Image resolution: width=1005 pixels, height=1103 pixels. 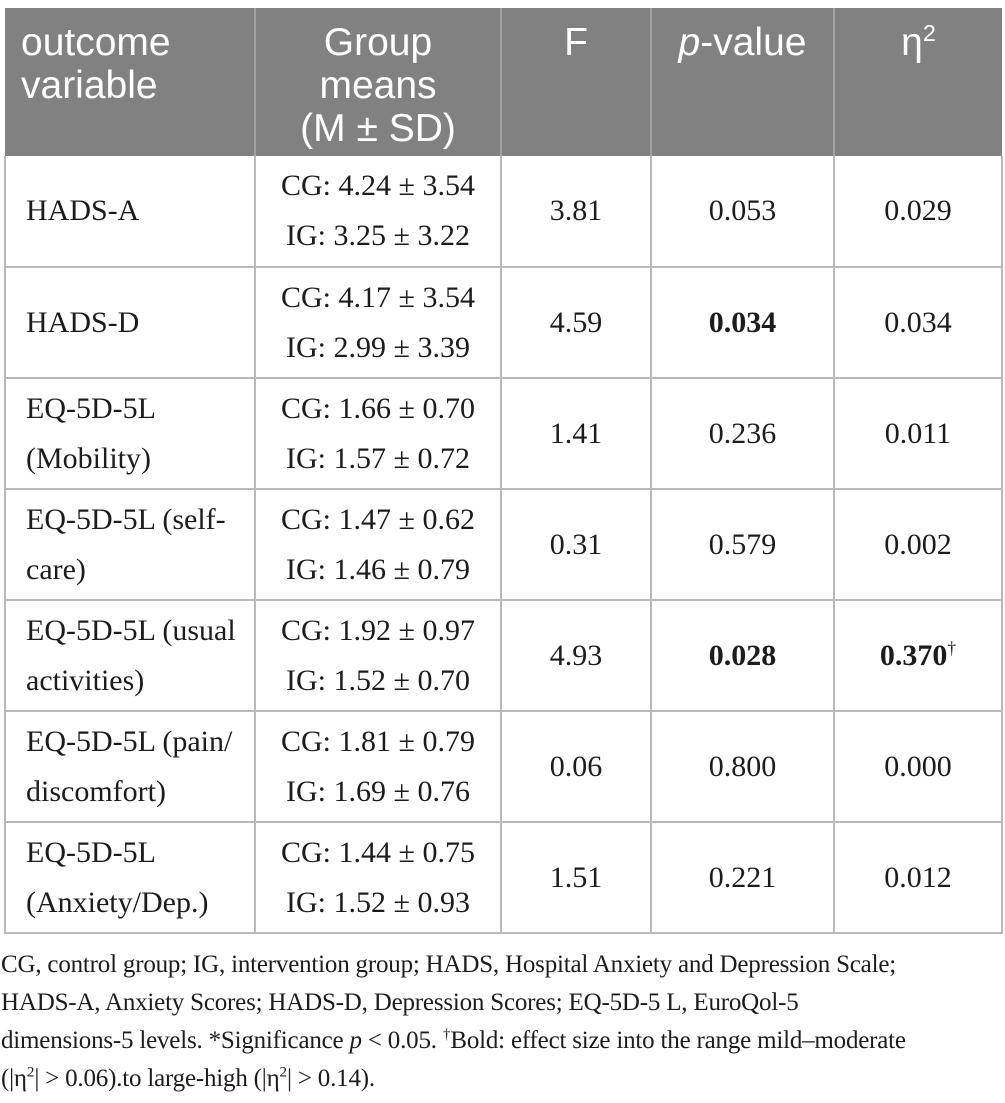 I want to click on cell-eta: 0.012, so click(x=918, y=878).